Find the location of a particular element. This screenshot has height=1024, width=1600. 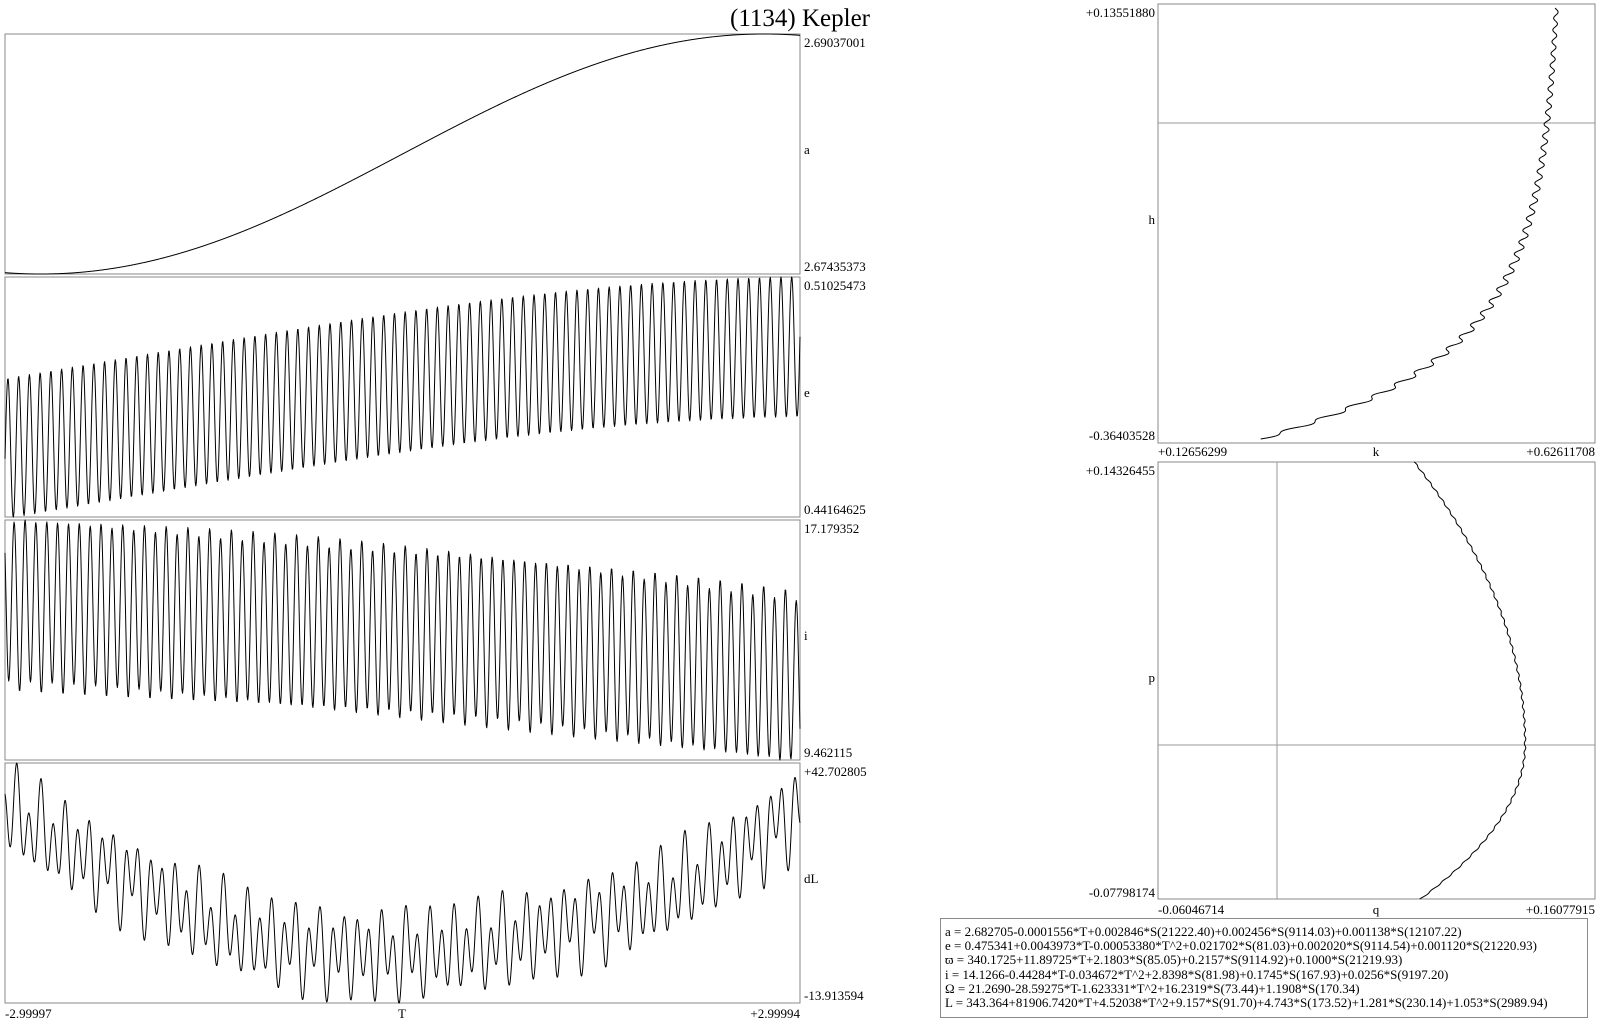

chart-title: (1134) Kepler is located at coordinates (800, 18).